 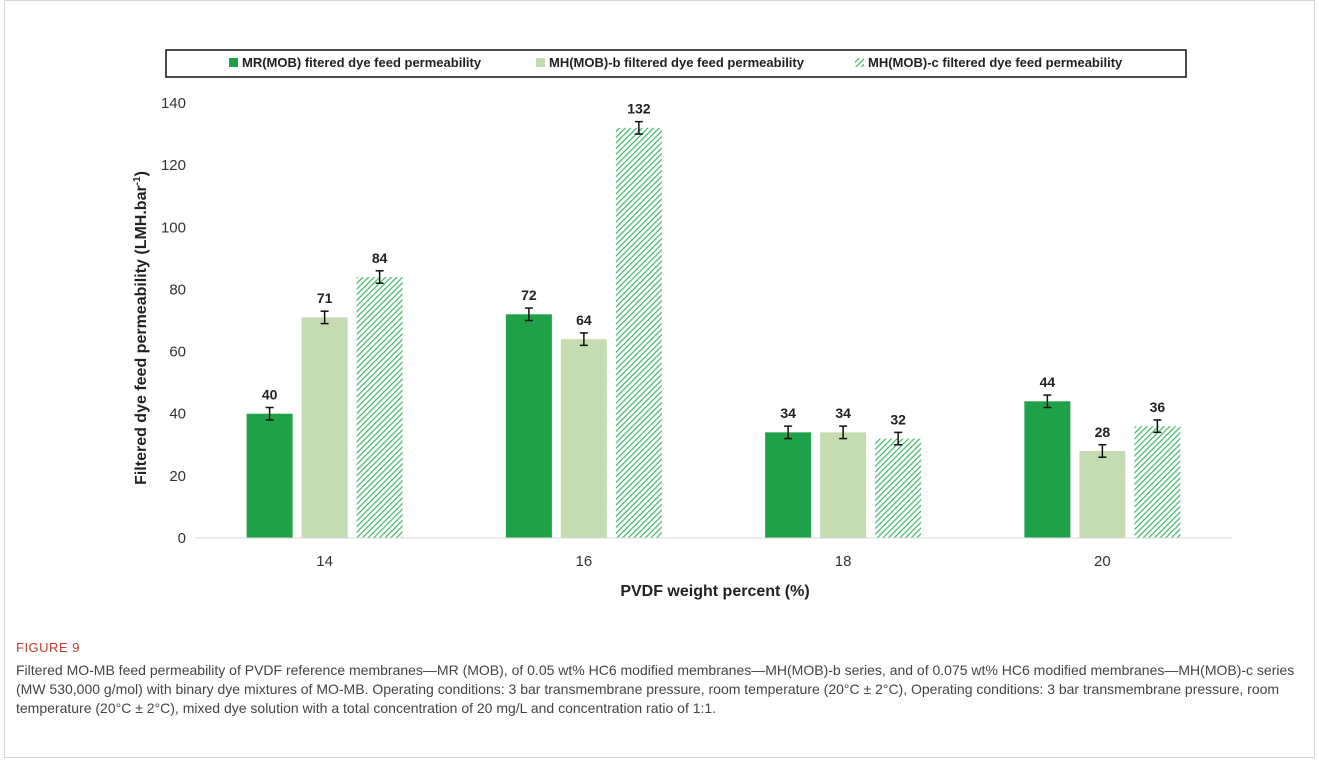 What do you see at coordinates (713, 553) in the screenshot?
I see `x-axis: 14 16 18 20` at bounding box center [713, 553].